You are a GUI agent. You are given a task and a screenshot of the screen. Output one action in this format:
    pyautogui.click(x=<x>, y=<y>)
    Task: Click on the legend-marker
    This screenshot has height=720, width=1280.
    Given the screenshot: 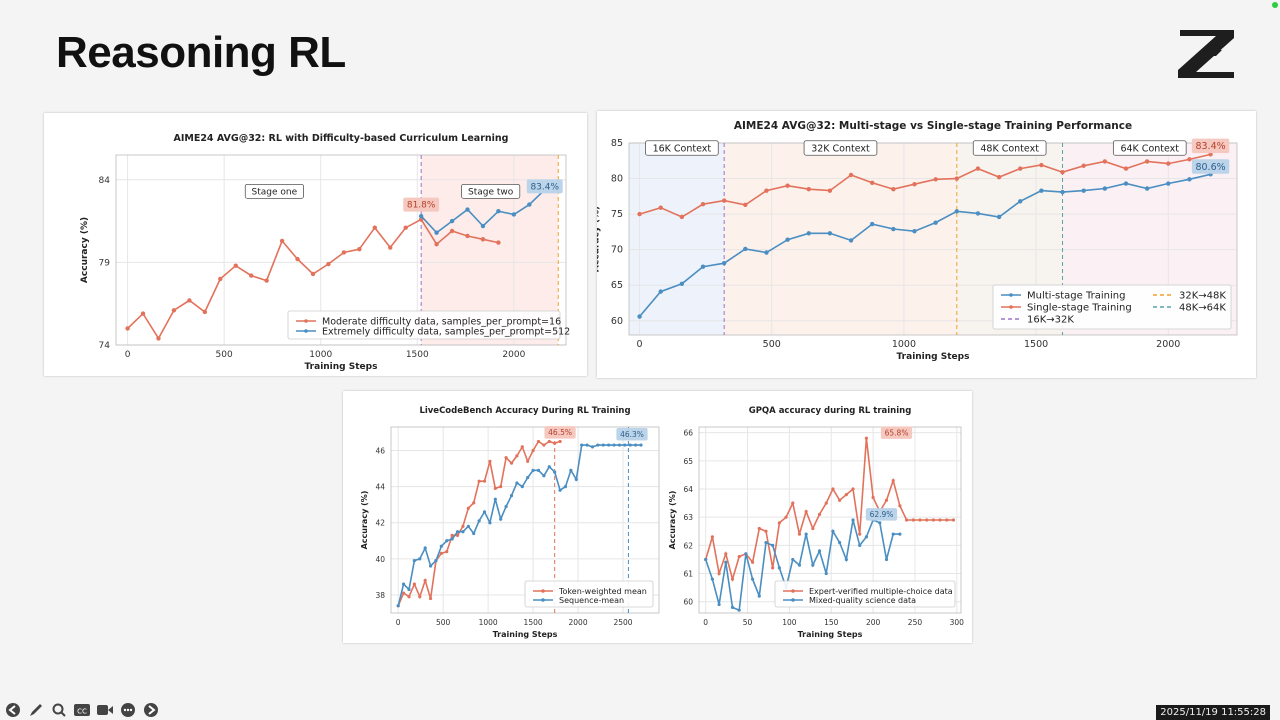 What is the action you would take?
    pyautogui.click(x=1011, y=307)
    